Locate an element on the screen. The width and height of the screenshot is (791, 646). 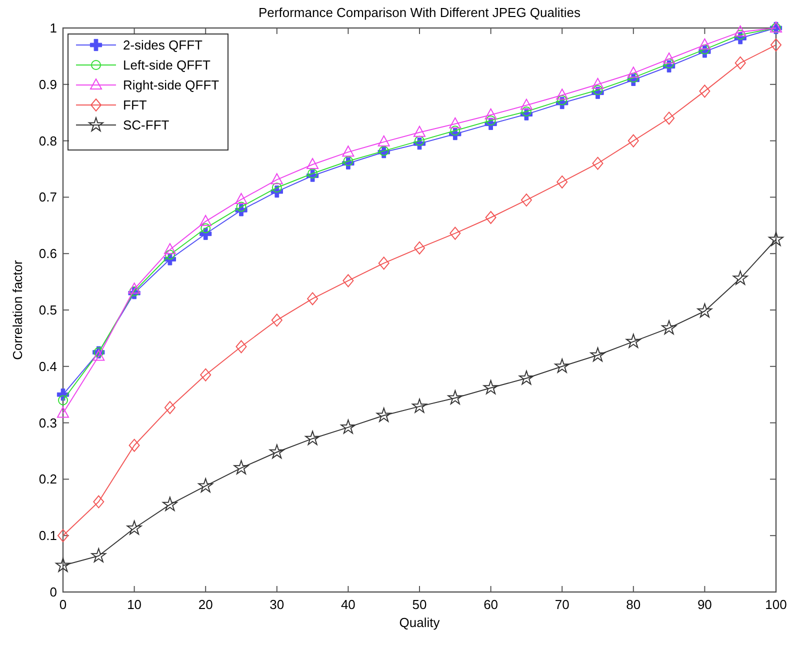
y-tick-label: 0.4 is located at coordinates (47, 366).